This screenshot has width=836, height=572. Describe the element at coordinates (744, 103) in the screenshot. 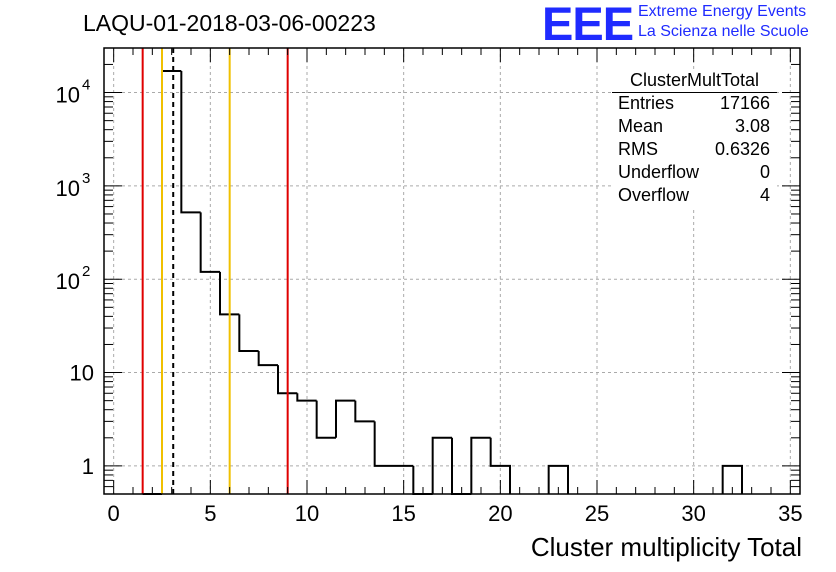

I see `stats-value: 17166` at that location.